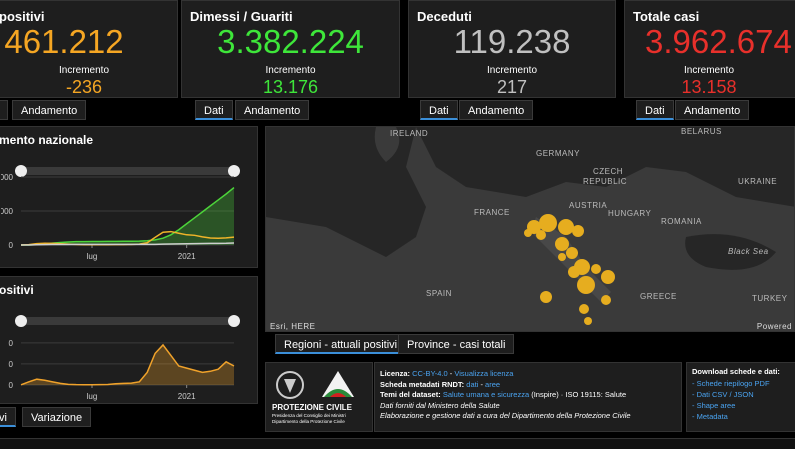  I want to click on tab: Regioni - attuali positivi, so click(341, 344).